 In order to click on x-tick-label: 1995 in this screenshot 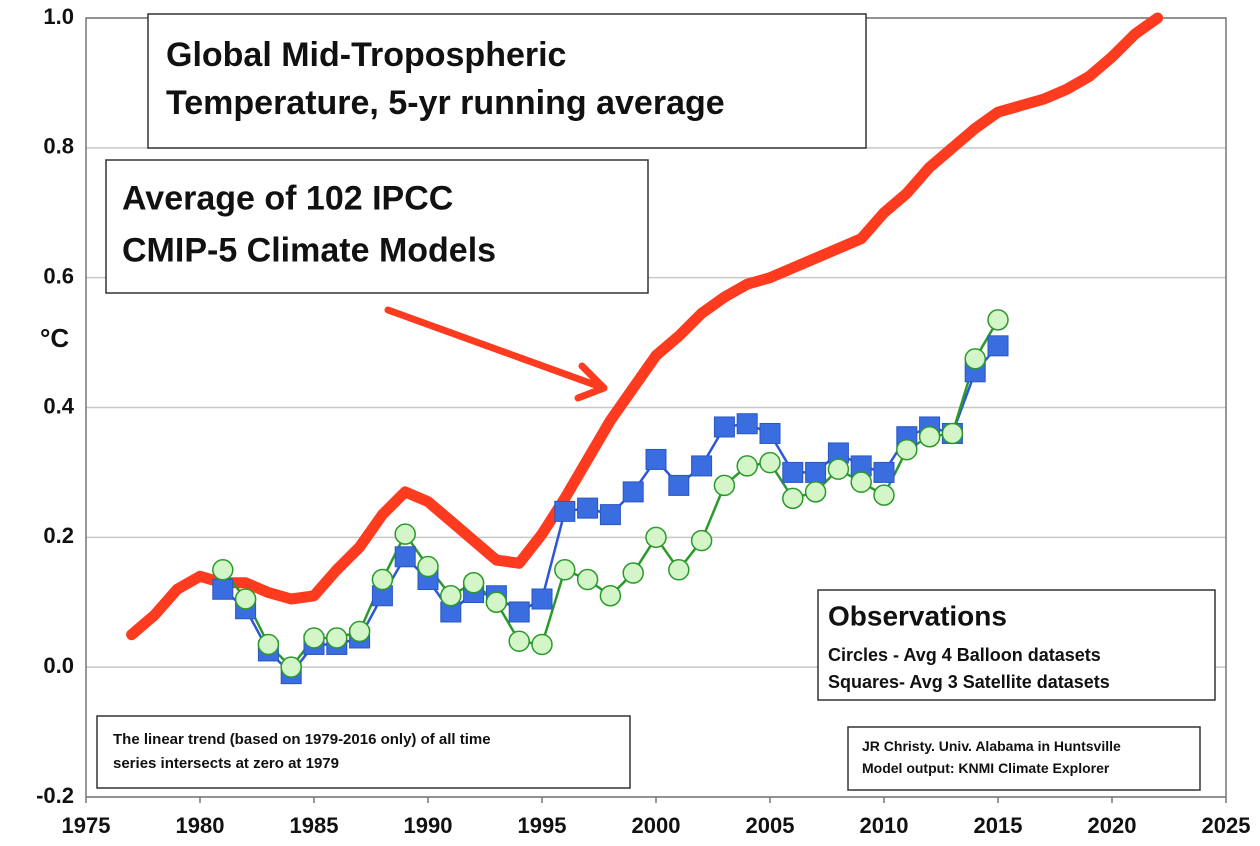, I will do `click(542, 825)`.